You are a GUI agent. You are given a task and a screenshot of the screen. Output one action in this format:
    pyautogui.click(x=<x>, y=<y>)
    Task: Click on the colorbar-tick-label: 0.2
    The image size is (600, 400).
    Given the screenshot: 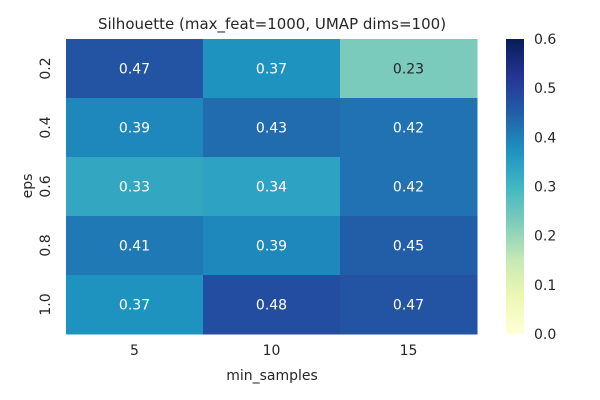 What is the action you would take?
    pyautogui.click(x=545, y=237)
    